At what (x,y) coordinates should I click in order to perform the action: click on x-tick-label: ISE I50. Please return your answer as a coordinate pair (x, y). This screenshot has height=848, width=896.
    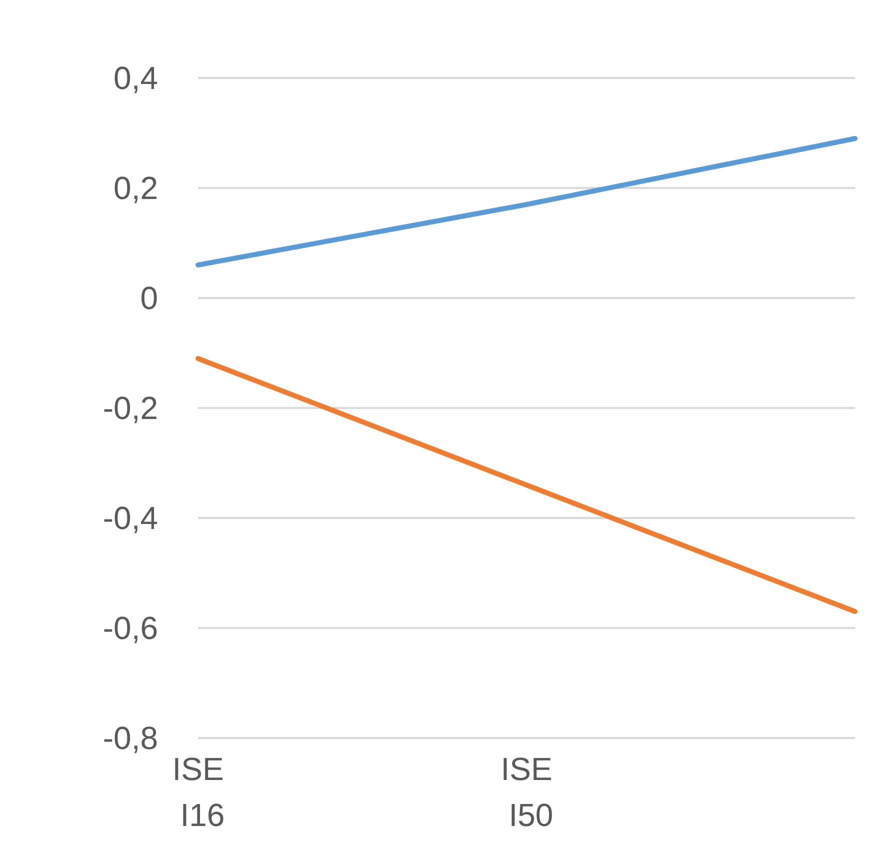
    Looking at the image, I should click on (527, 792).